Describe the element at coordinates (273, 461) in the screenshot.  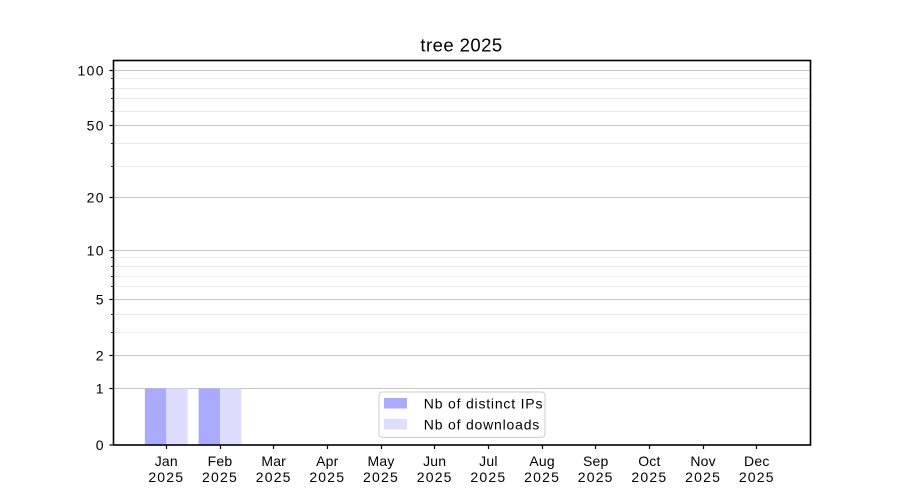
I see `svg-text: Mar` at that location.